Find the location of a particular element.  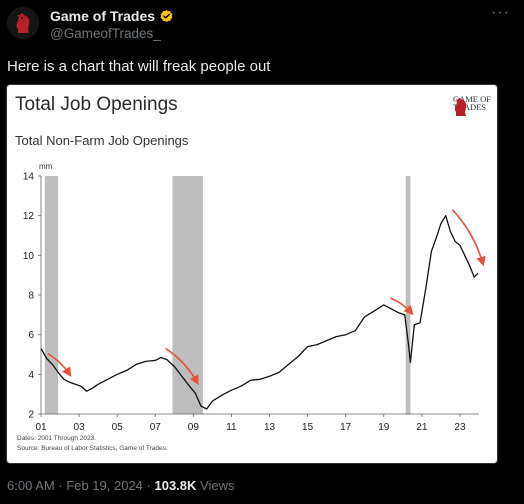

y-tick-label: 4 is located at coordinates (31, 375).